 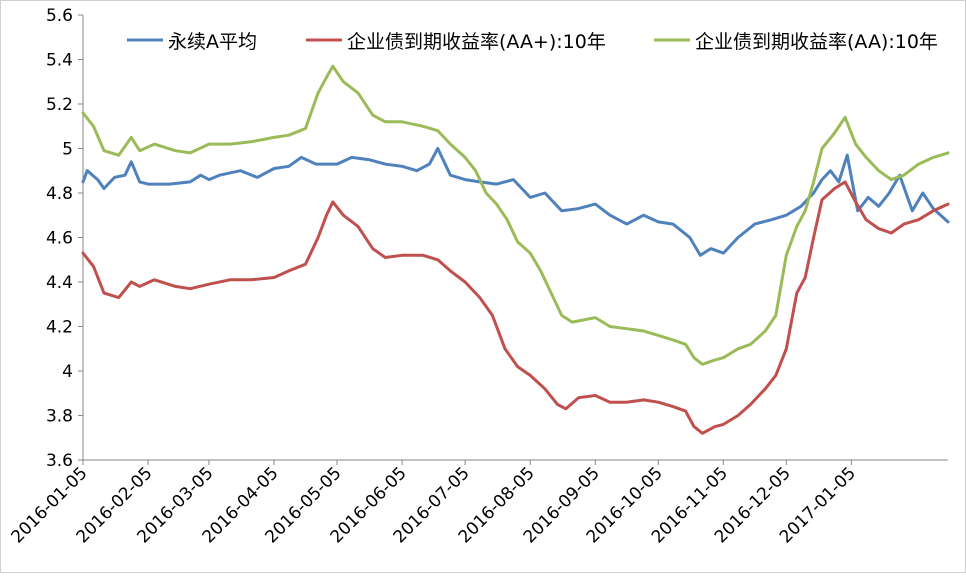 I want to click on legend: 永续A平均 企业债到期收益率(AA+):10年 企业债到期收益率(AA):10年, so click(x=532, y=42).